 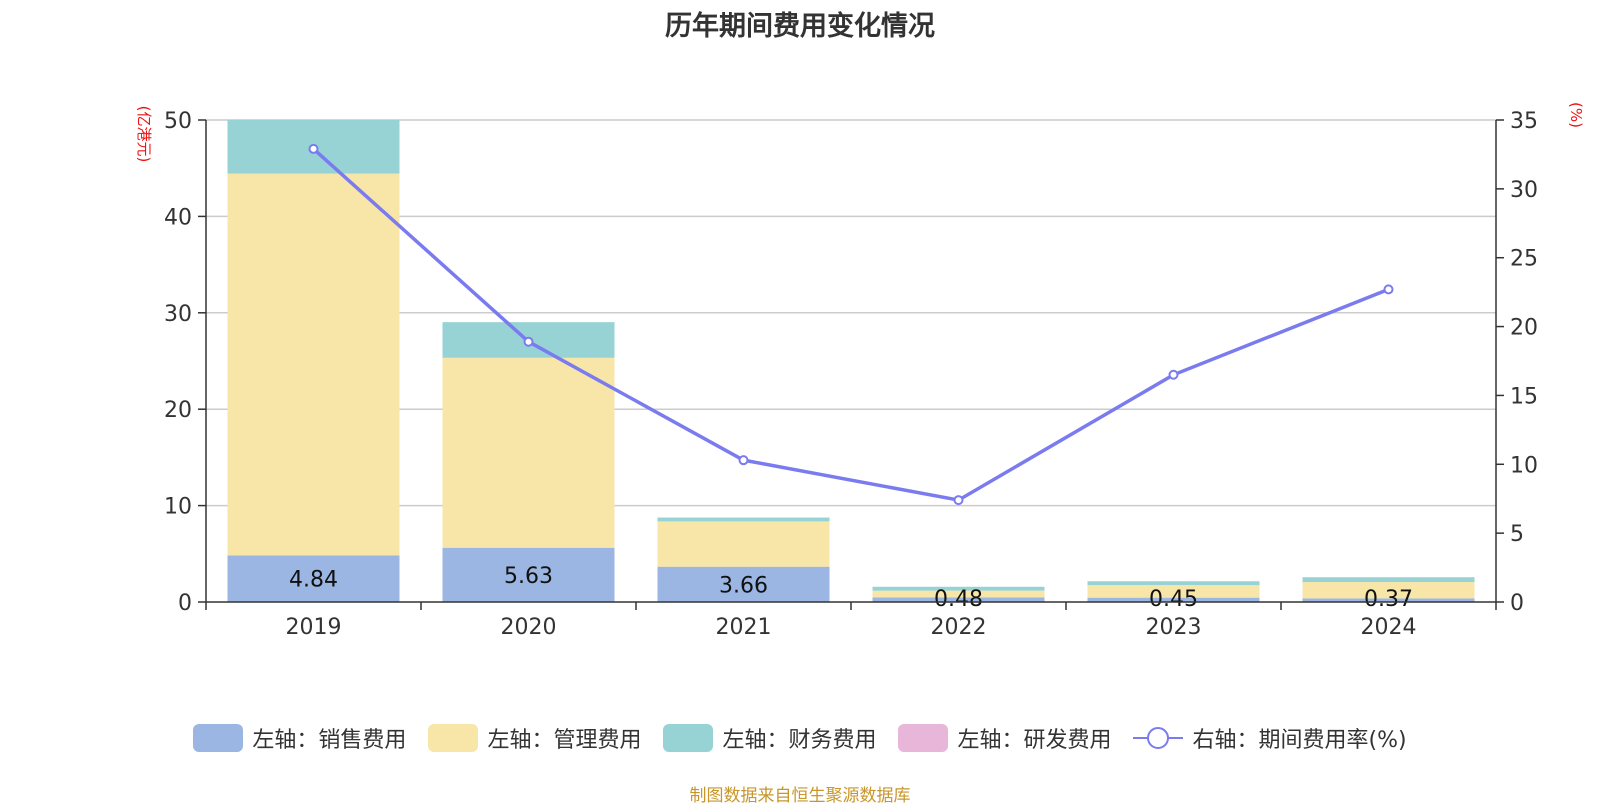 What do you see at coordinates (1389, 627) in the screenshot?
I see `x-tick-label: 2024` at bounding box center [1389, 627].